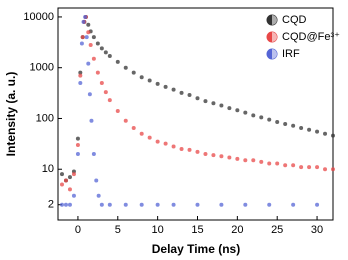  Describe the element at coordinates (294, 20) in the screenshot. I see `legend-label: CQD` at that location.